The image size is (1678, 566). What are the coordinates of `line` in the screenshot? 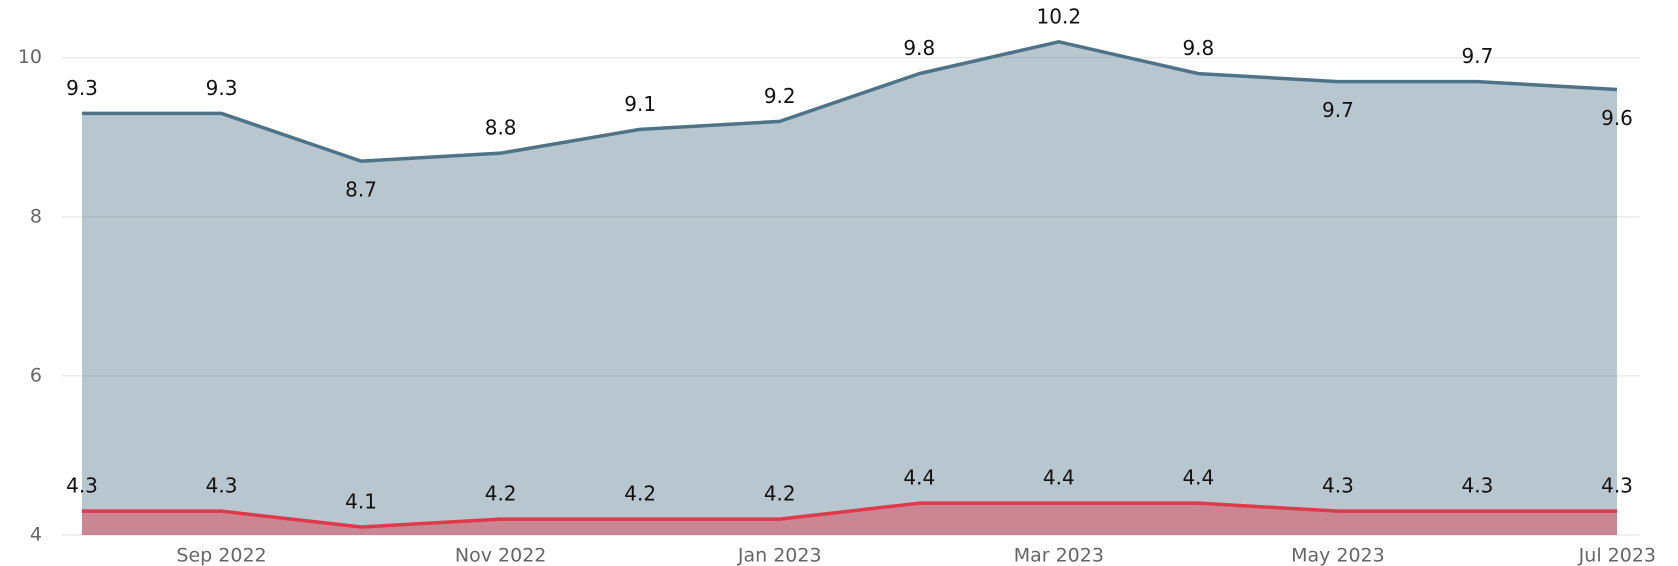 It's located at (849, 515).